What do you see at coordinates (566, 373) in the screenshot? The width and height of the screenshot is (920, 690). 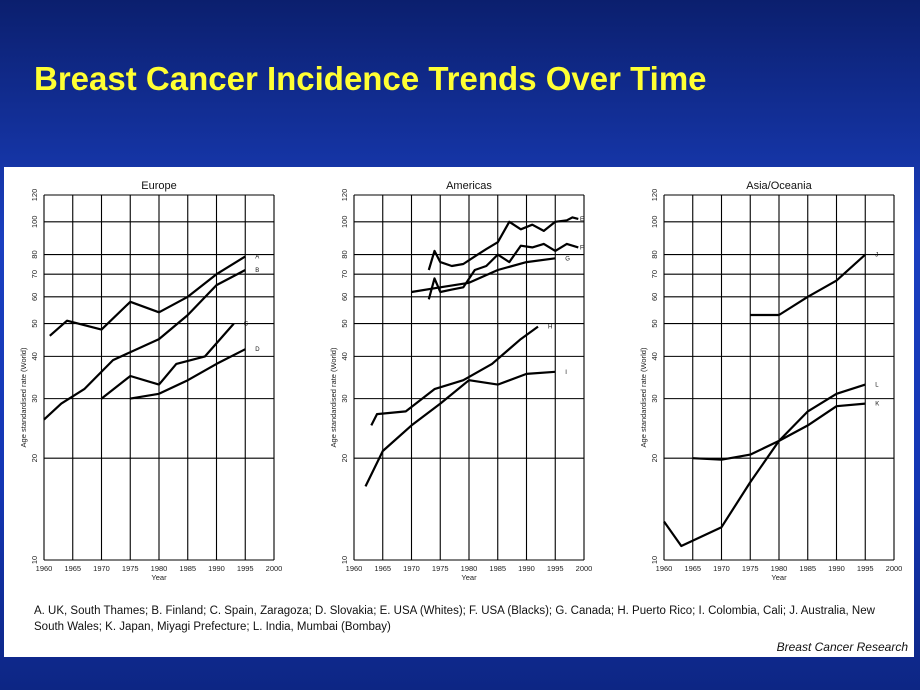 I see `series-label-i: I` at bounding box center [566, 373].